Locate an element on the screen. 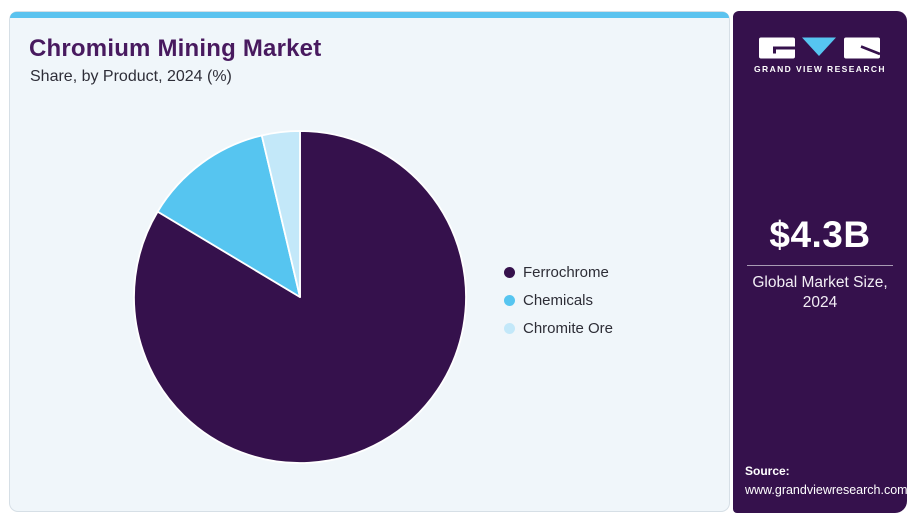 The image size is (914, 525). market-size-value: $4.3B is located at coordinates (820, 234).